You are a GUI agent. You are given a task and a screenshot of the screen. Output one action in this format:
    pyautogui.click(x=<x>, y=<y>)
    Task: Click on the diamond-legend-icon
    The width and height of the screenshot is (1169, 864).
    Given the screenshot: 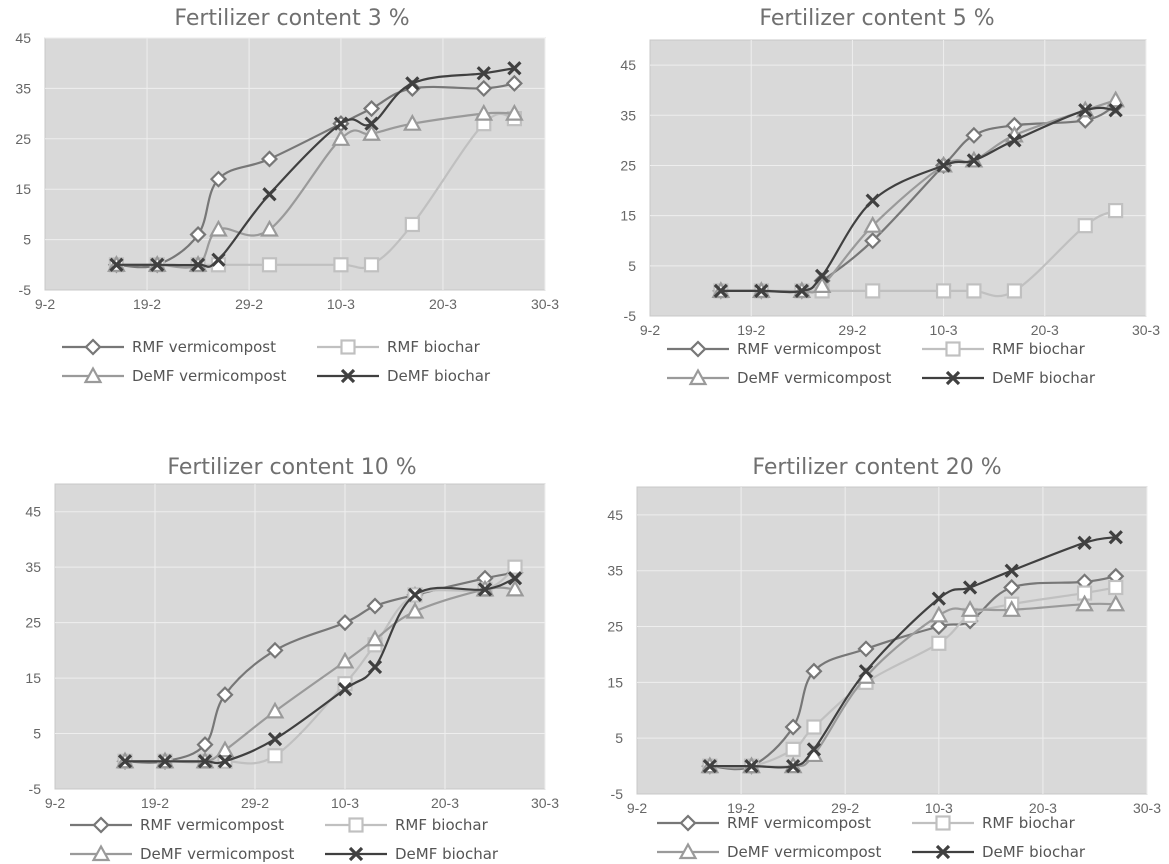 What is the action you would take?
    pyautogui.click(x=101, y=825)
    